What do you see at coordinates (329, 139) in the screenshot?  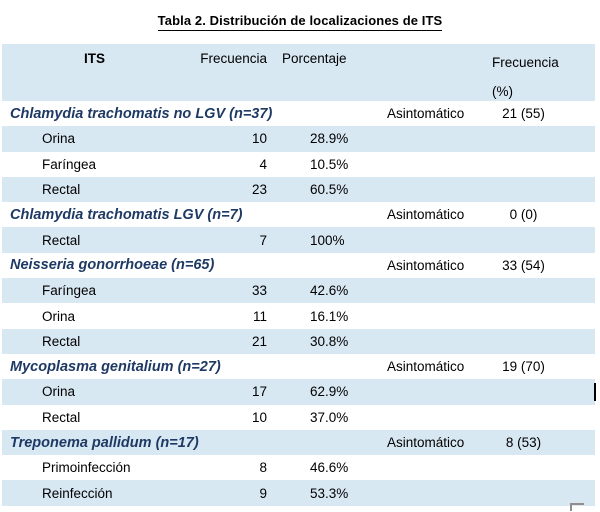 I see `porcentaje-value: 28.9%` at bounding box center [329, 139].